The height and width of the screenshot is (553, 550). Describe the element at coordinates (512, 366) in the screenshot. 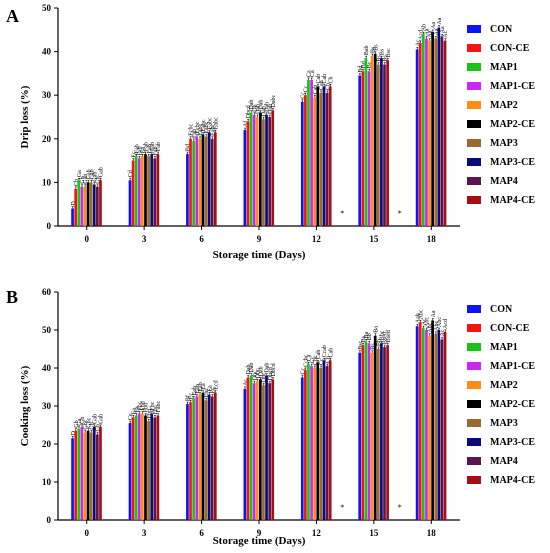

I see `legend-label: MAP1-CE` at that location.